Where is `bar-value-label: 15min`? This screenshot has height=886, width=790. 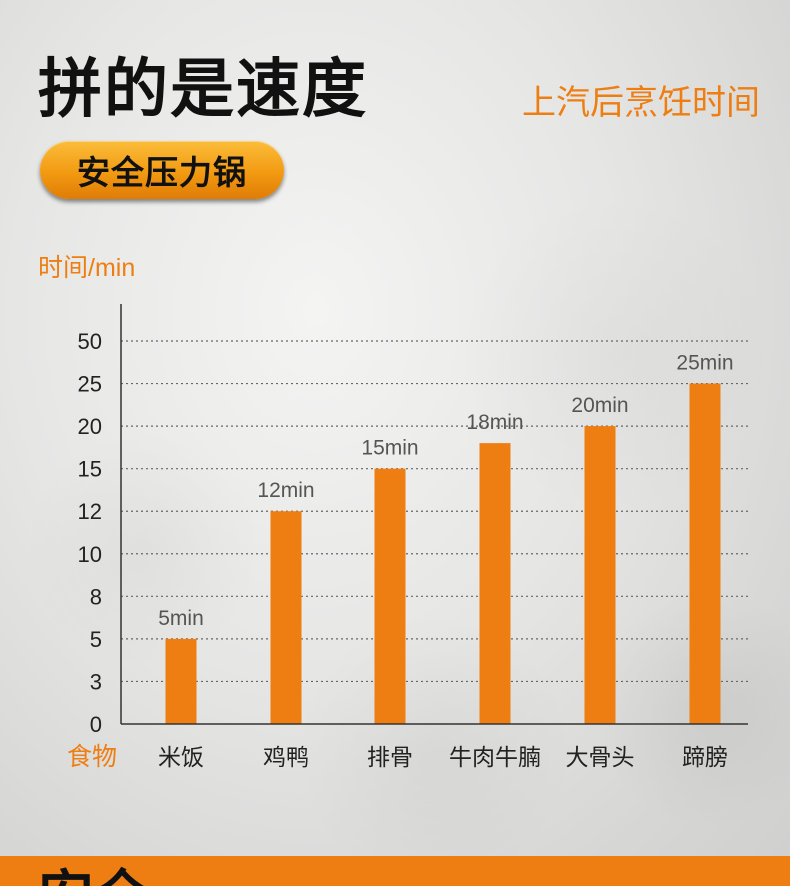 bar-value-label: 15min is located at coordinates (389, 448).